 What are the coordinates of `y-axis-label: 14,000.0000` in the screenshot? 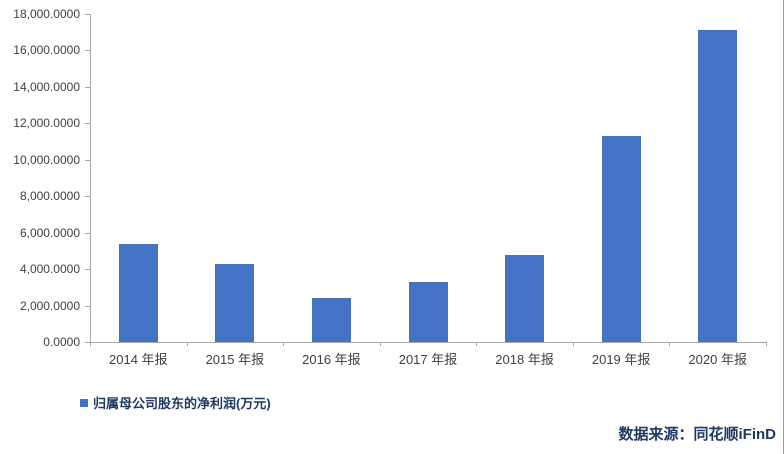 It's located at (46, 86).